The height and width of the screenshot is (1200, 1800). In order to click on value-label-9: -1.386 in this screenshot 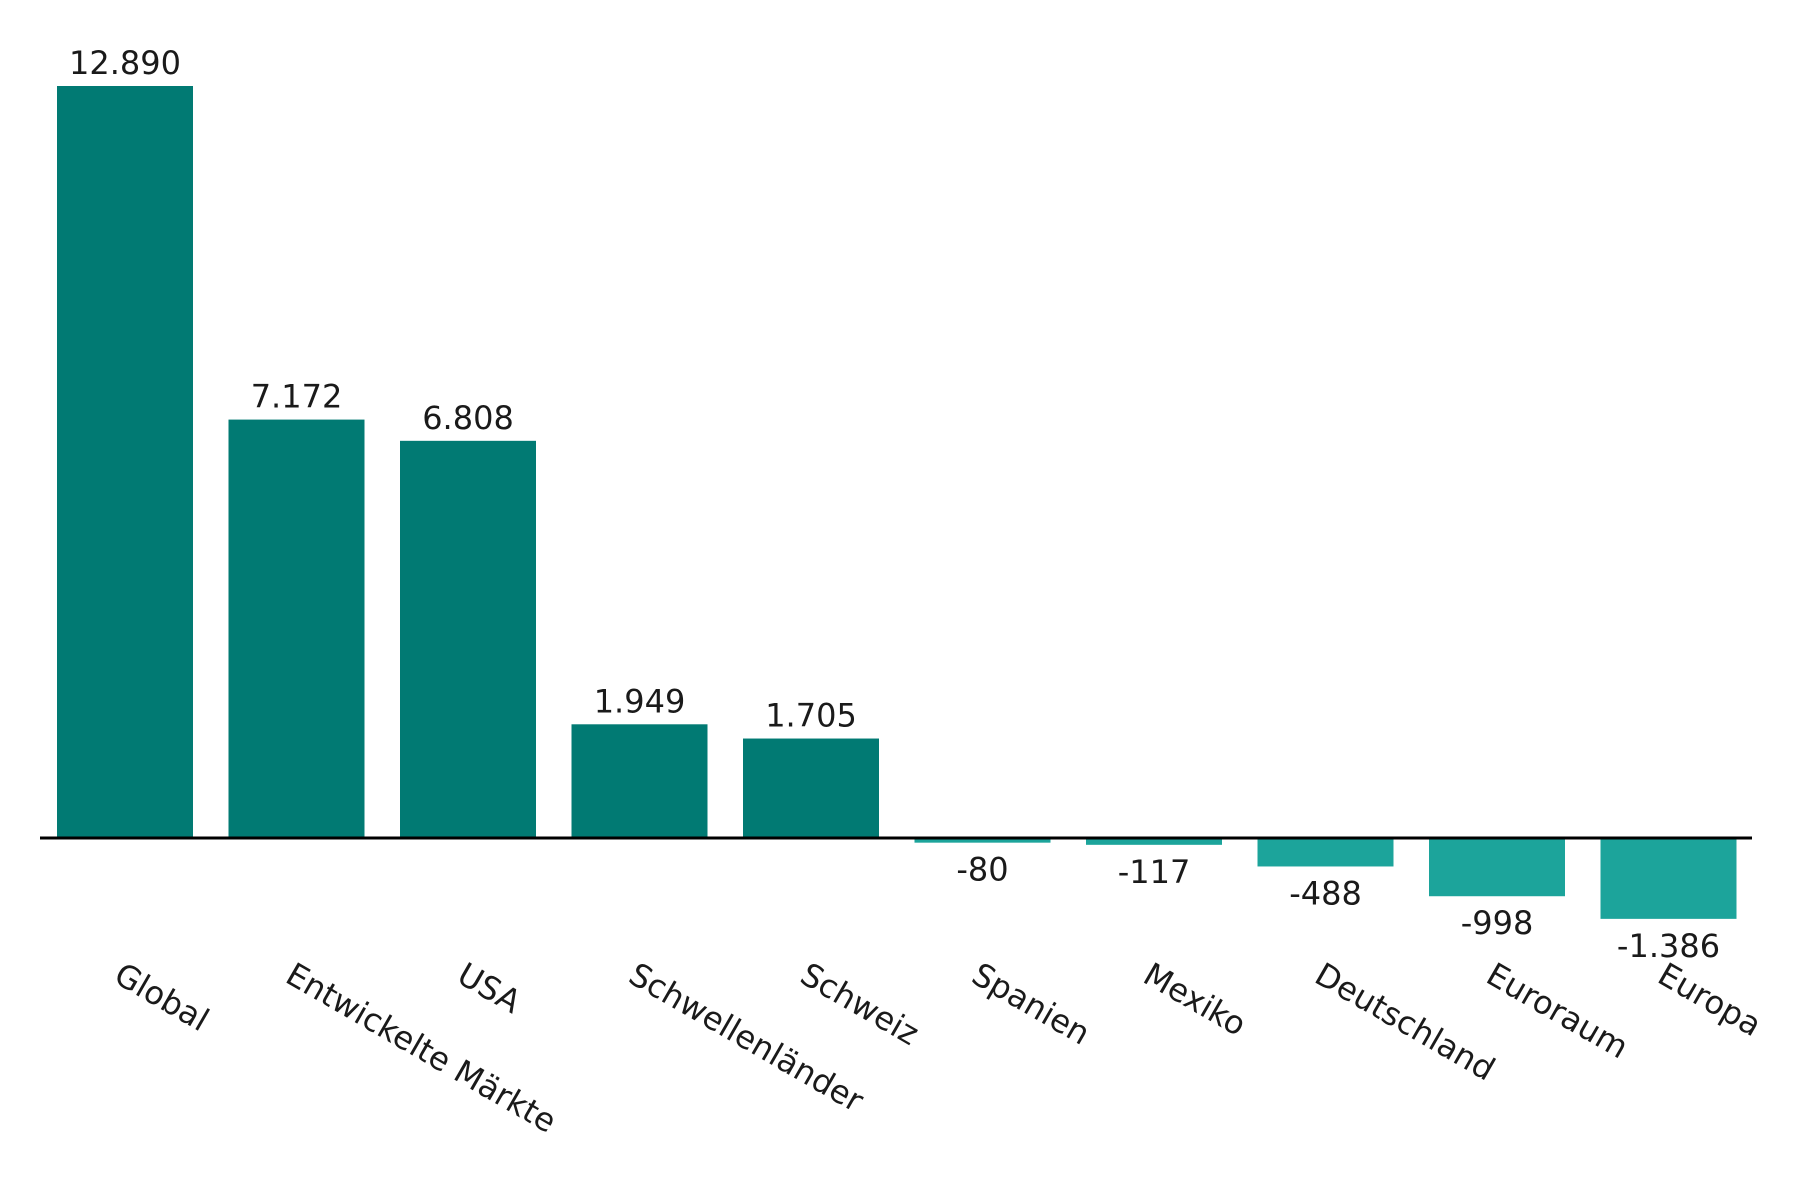, I will do `click(1668, 946)`.